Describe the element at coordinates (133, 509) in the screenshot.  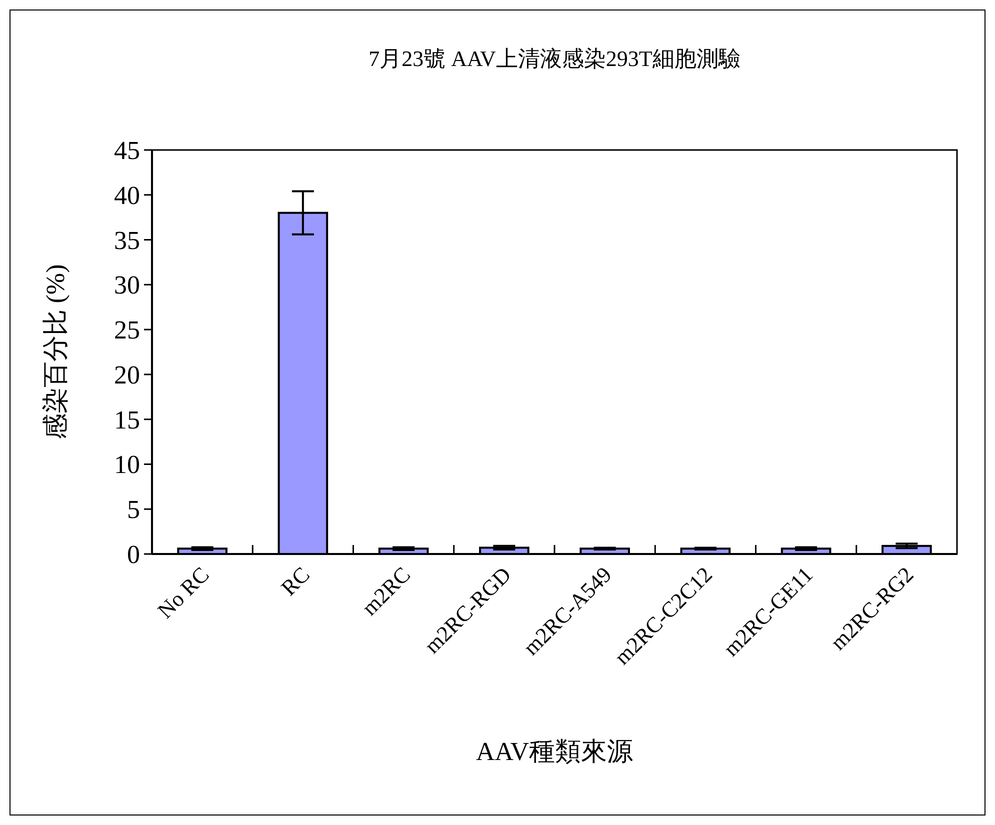
I see `y-tick-label: 5` at that location.